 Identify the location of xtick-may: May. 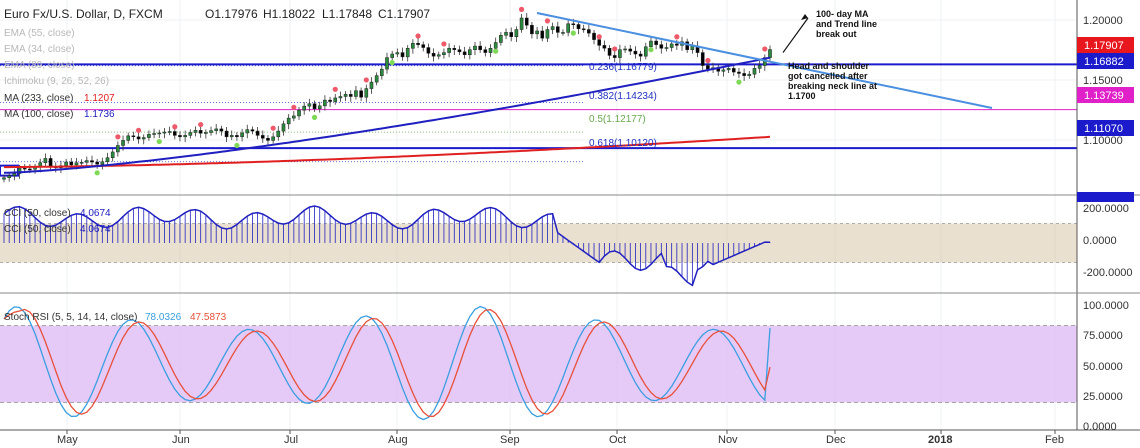
(67, 440).